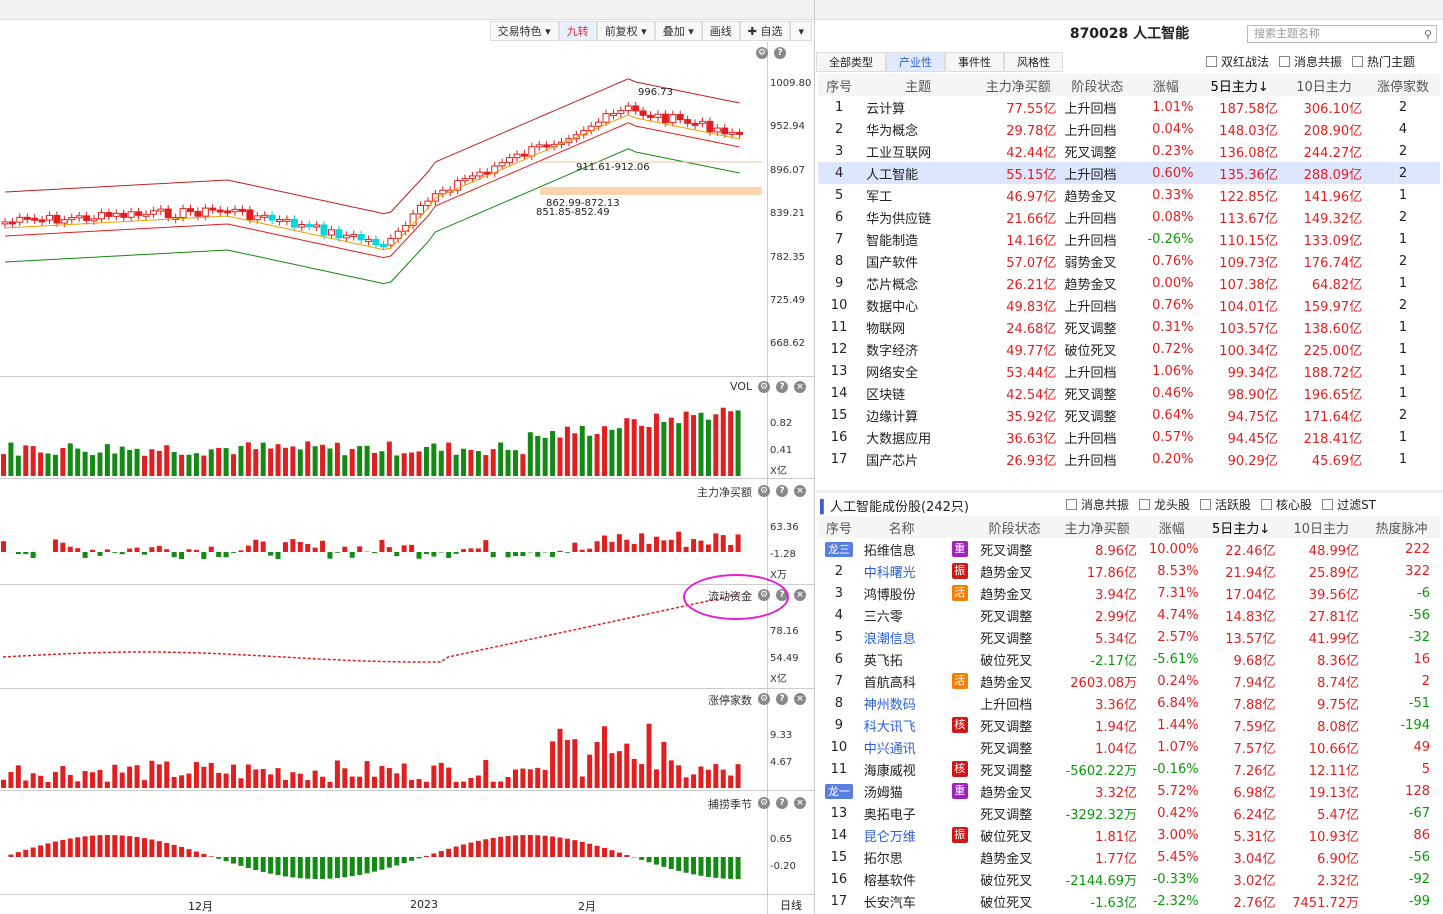  I want to click on toolbar-item-4: 画线, so click(720, 31).